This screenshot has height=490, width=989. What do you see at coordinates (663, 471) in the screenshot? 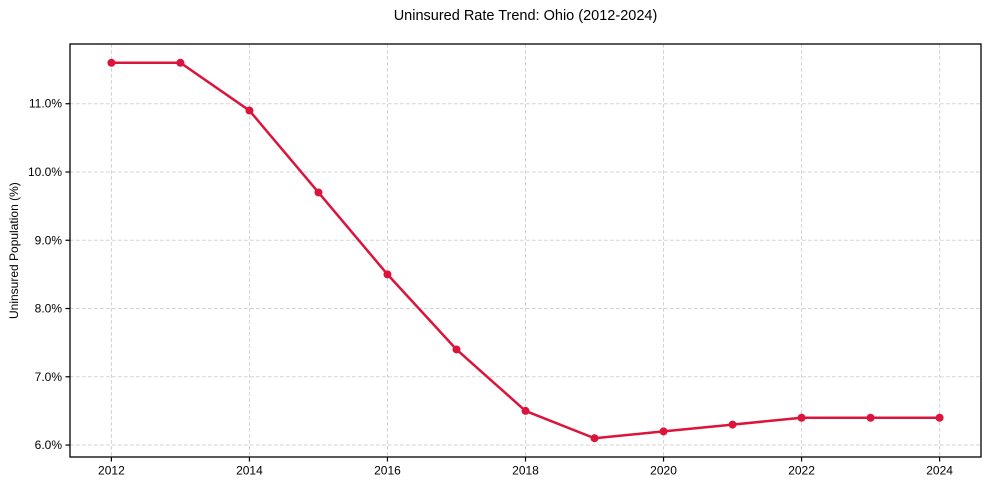
I see `x-tick-label: 2020` at bounding box center [663, 471].